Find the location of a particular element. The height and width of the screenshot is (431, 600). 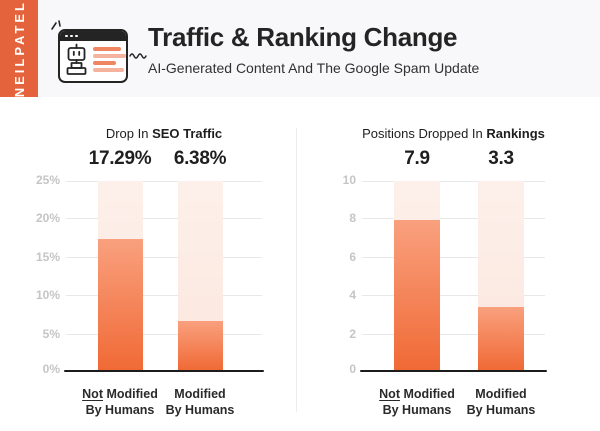

y-tick-label: 5% is located at coordinates (51, 334).